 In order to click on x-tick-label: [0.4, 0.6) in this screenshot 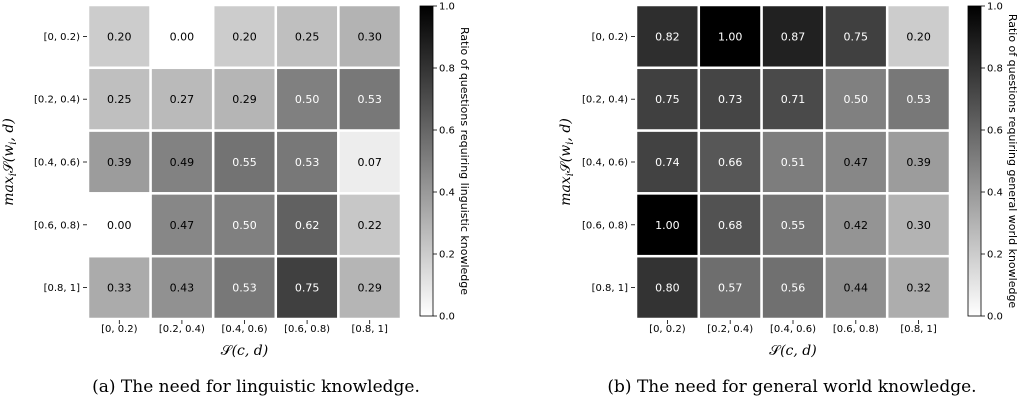, I will do `click(245, 329)`.